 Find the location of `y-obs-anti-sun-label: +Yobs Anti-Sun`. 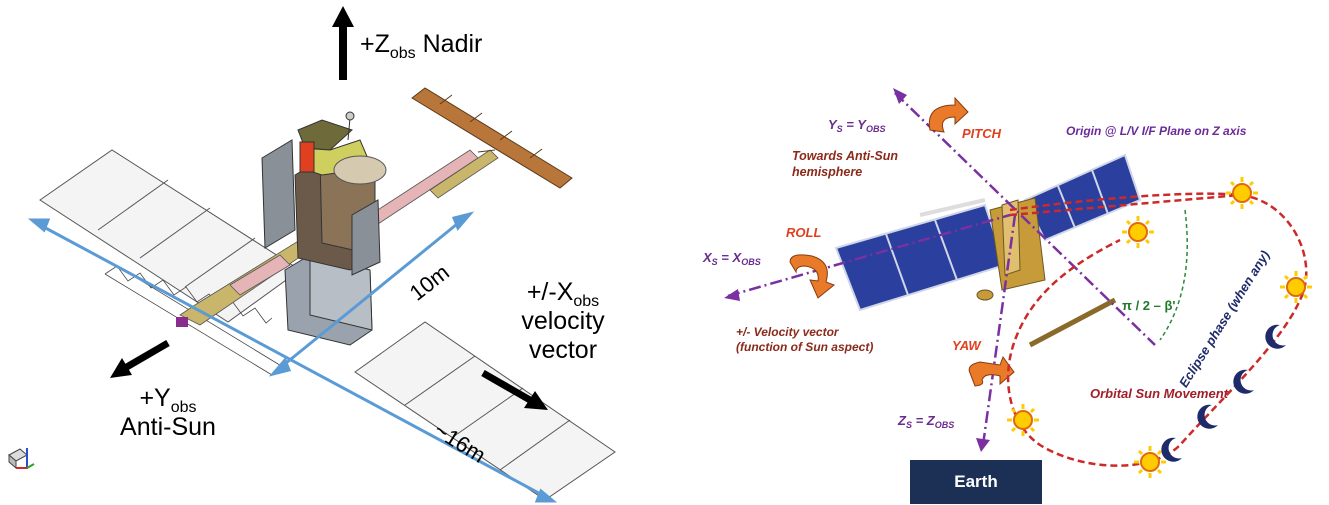

y-obs-anti-sun-label: +Yobs Anti-Sun is located at coordinates (168, 413).